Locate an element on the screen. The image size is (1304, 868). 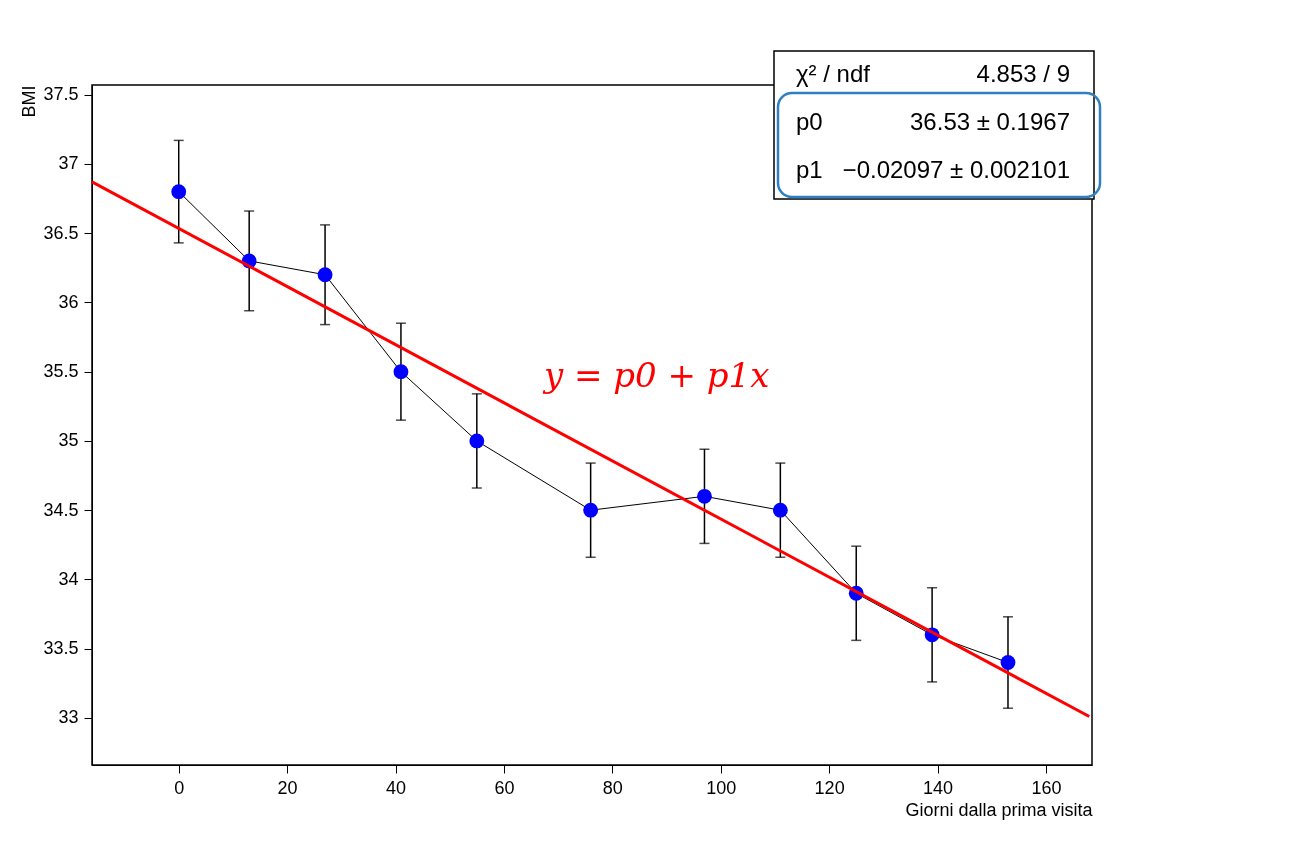
x-tick-label: 80 is located at coordinates (612, 787).